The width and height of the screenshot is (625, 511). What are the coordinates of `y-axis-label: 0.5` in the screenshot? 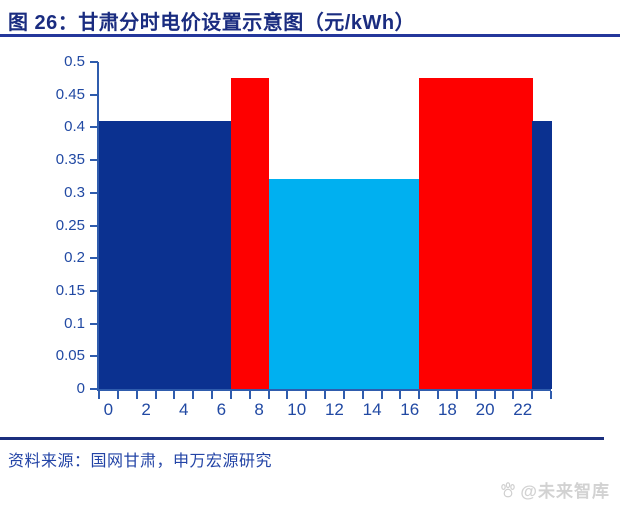 It's located at (74, 61).